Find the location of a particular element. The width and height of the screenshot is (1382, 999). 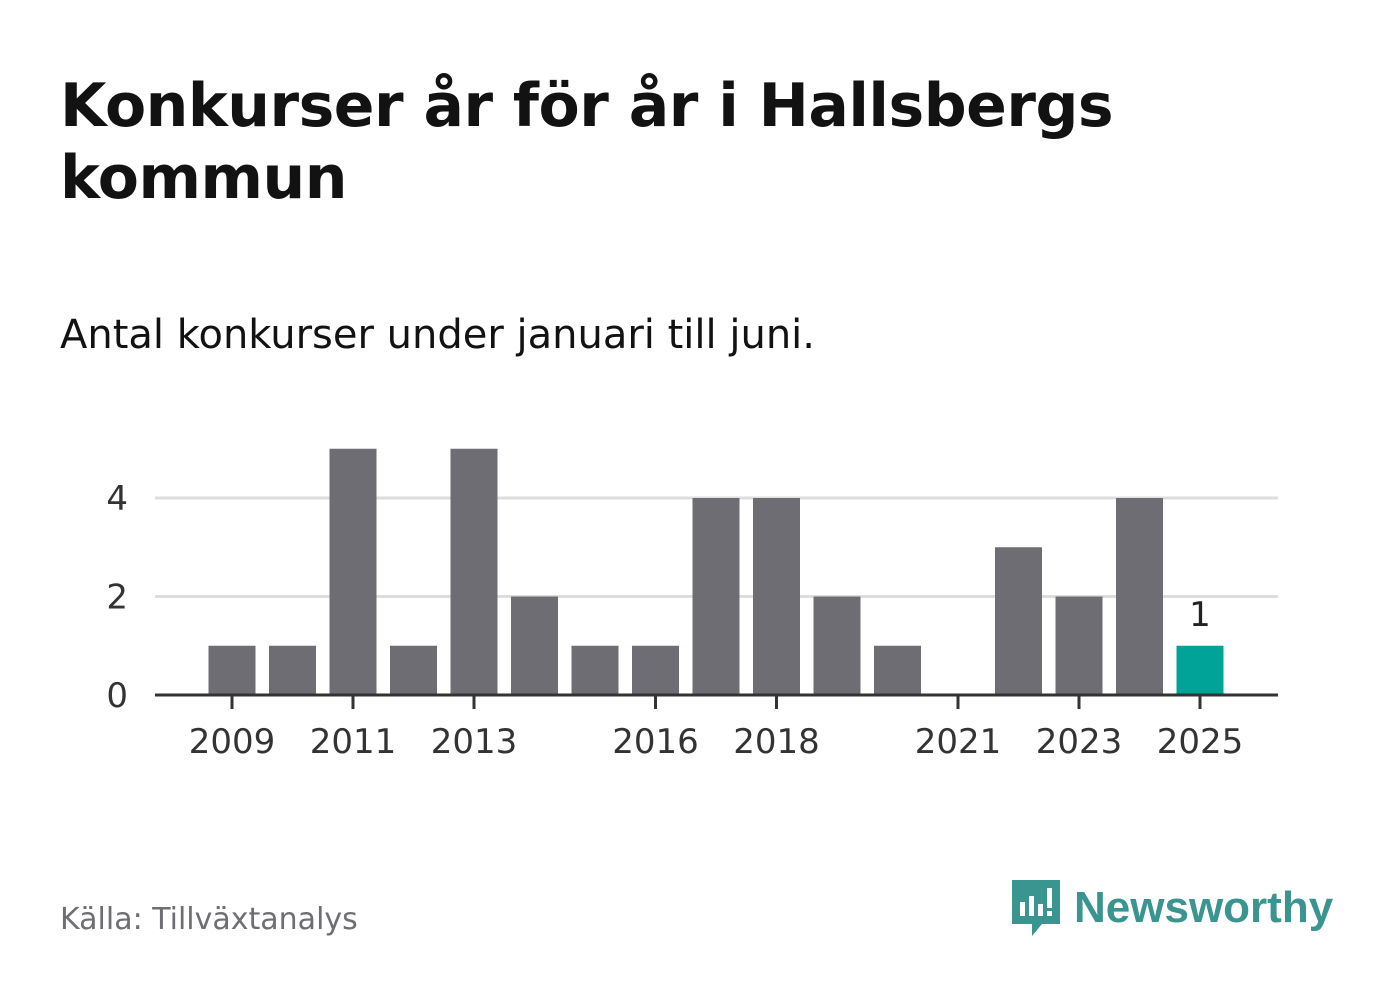

x-axis-ticks: 2009 2011 2013 2016 2018 2021 2023 2025 is located at coordinates (716, 727).